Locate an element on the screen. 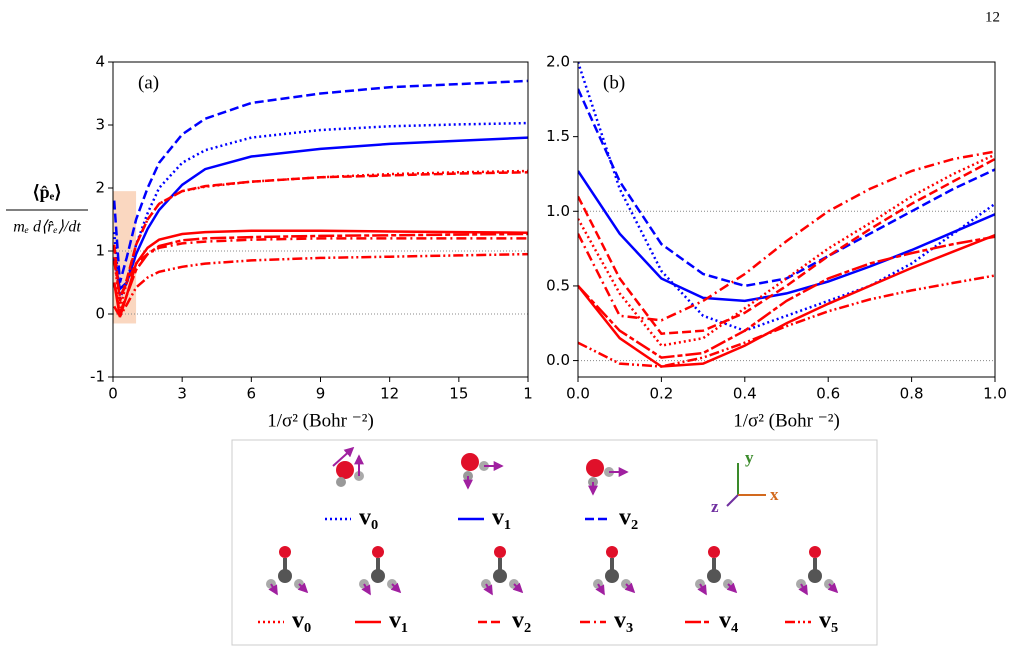 The image size is (1019, 653). y-tick-label: 1.0 is located at coordinates (558, 211).